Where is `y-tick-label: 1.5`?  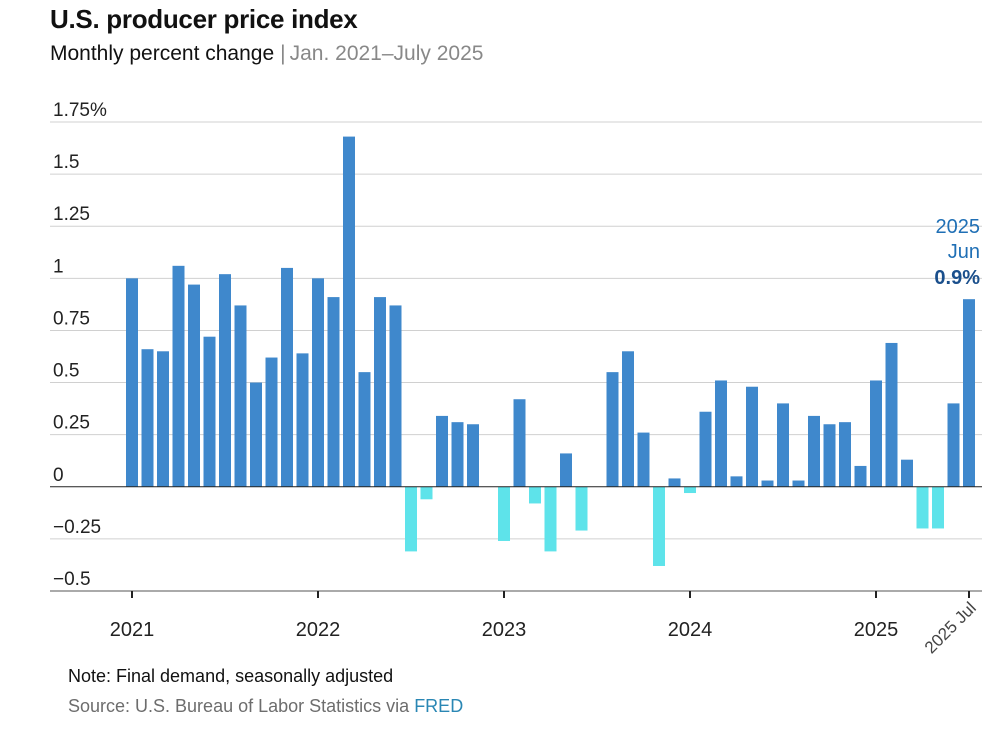
y-tick-label: 1.5 is located at coordinates (66, 162).